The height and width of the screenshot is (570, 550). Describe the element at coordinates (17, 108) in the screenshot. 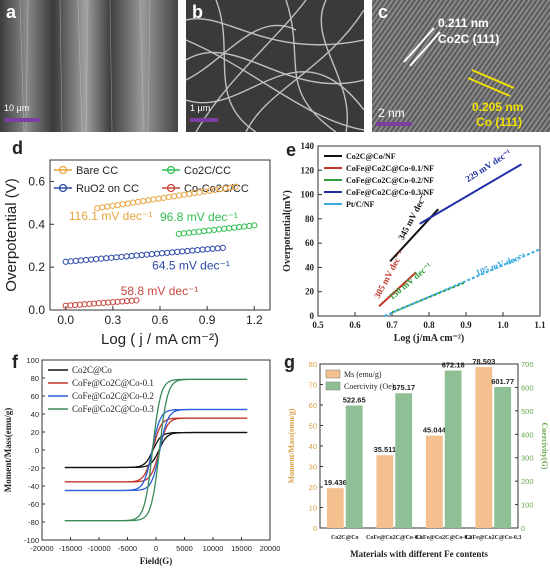

I see `scale-label-a: 10 μm` at that location.